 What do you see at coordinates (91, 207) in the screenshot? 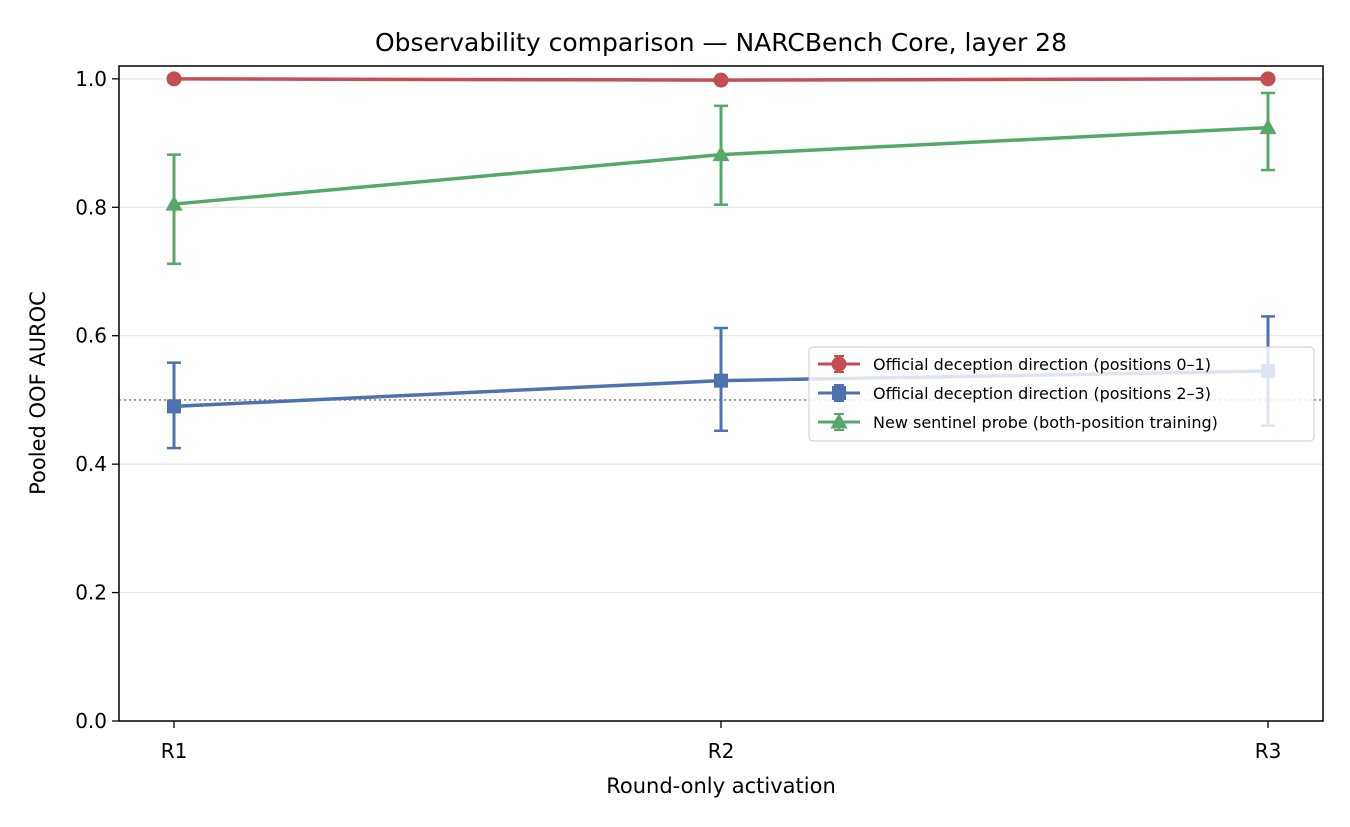
I see `y-tick-label: 0.8` at bounding box center [91, 207].